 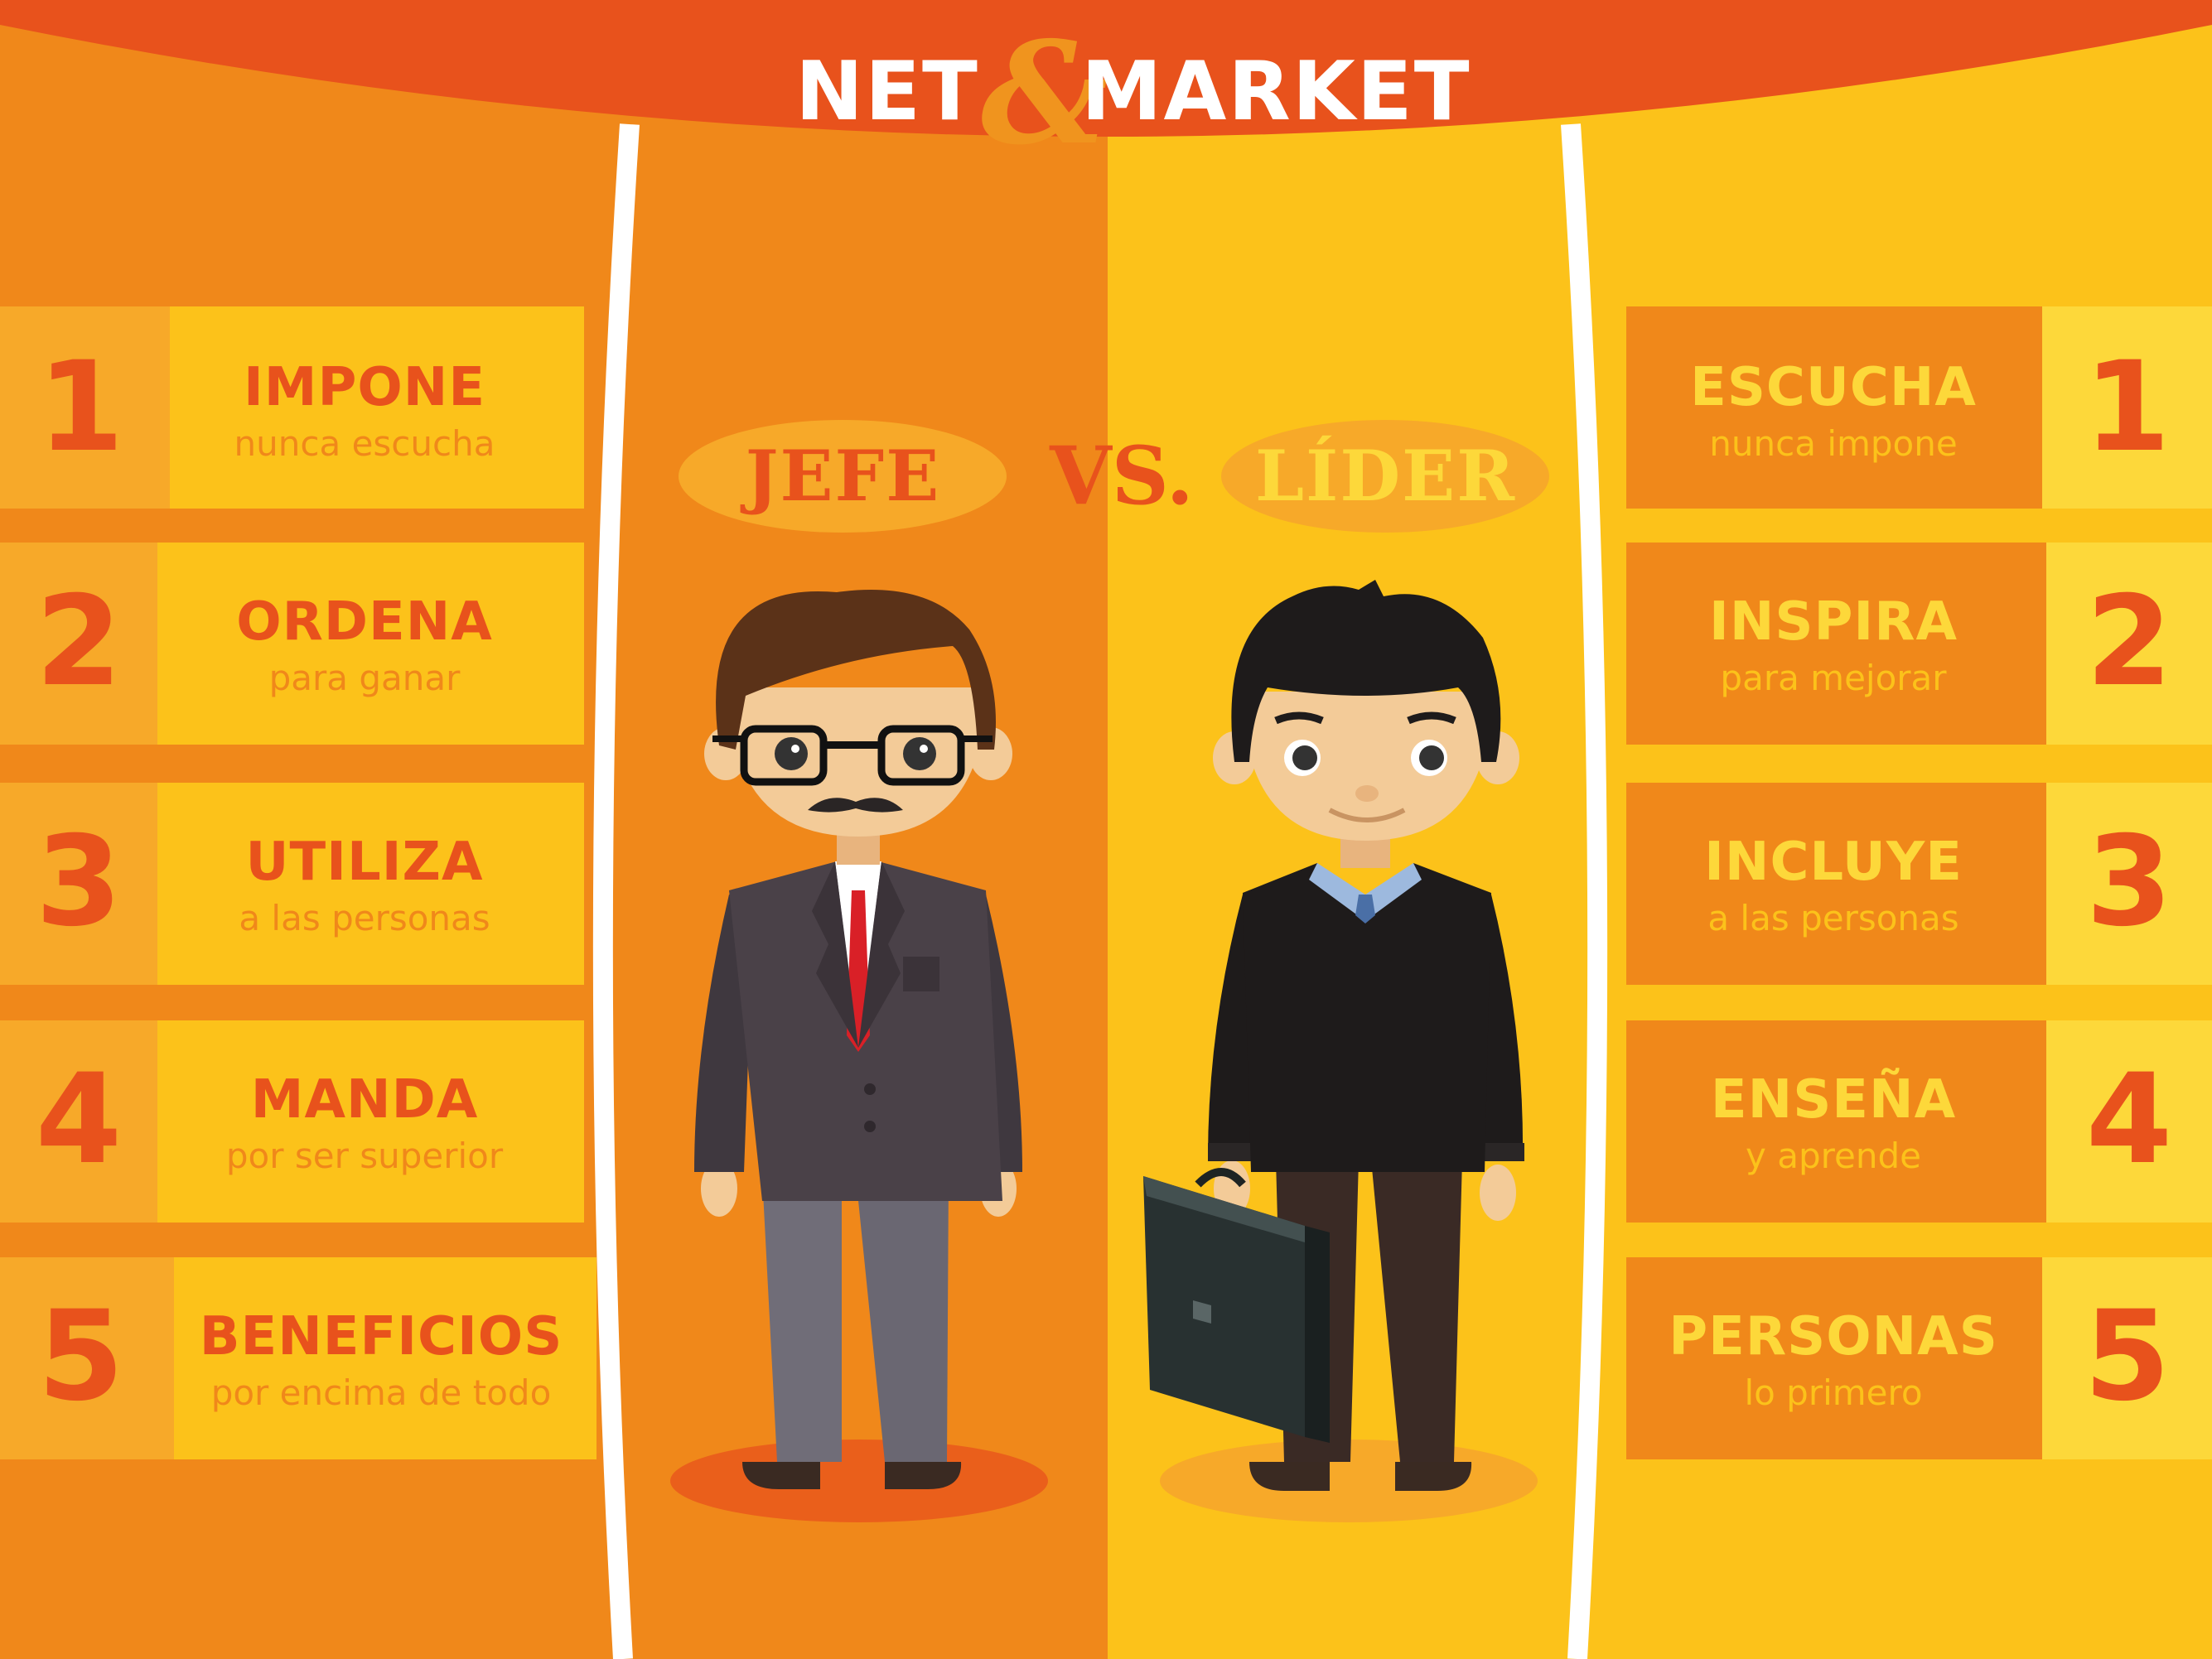 I want to click on lider-item-number: 3, so click(x=2129, y=882).